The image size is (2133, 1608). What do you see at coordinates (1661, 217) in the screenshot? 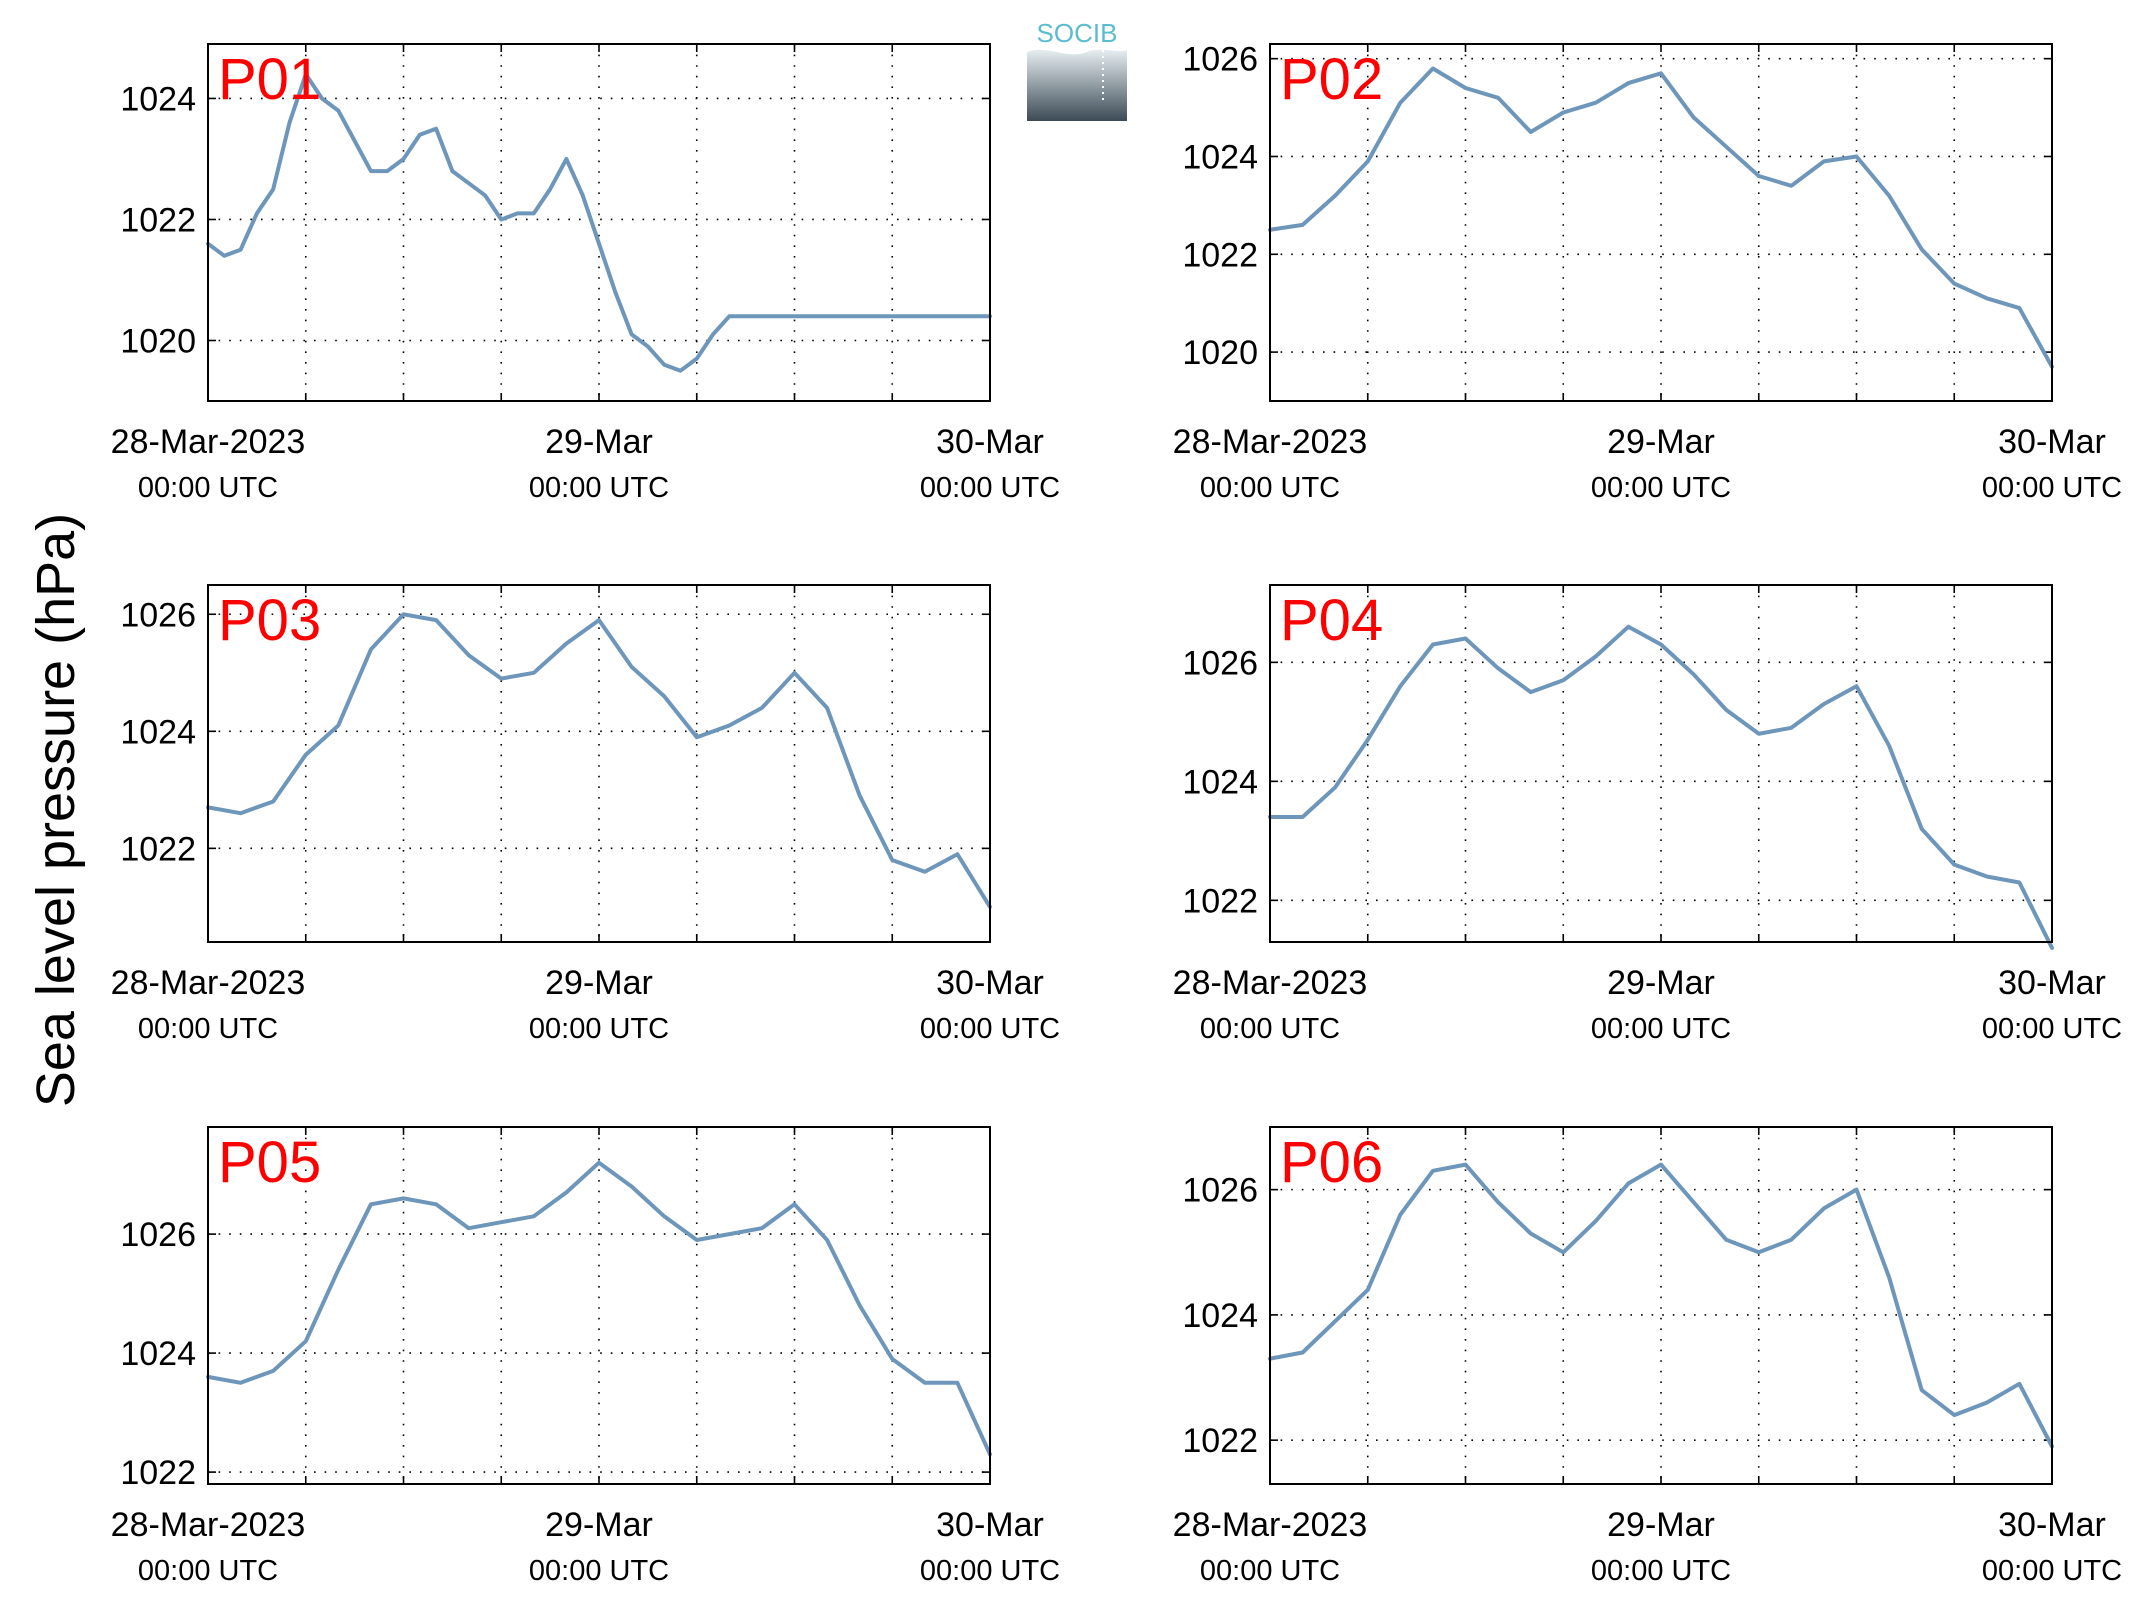
I see `series-line-p02` at bounding box center [1661, 217].